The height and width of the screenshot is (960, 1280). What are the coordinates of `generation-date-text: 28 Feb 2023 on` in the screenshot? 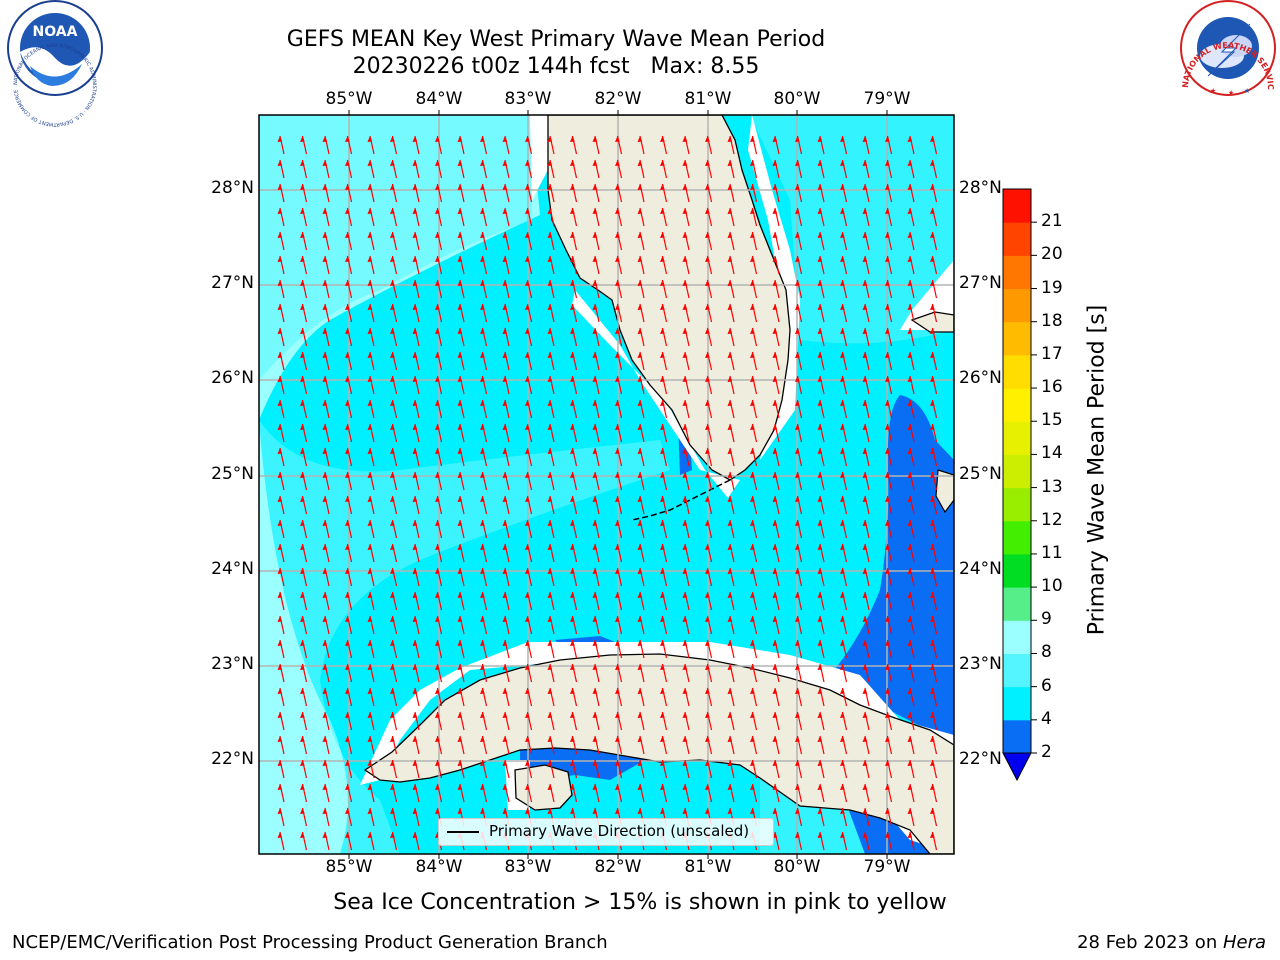 It's located at (1150, 942).